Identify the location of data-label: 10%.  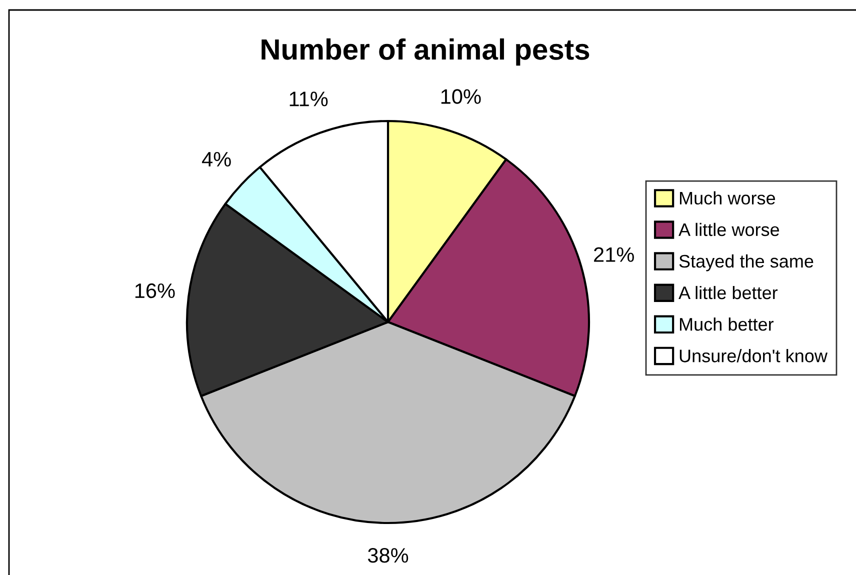
(461, 96).